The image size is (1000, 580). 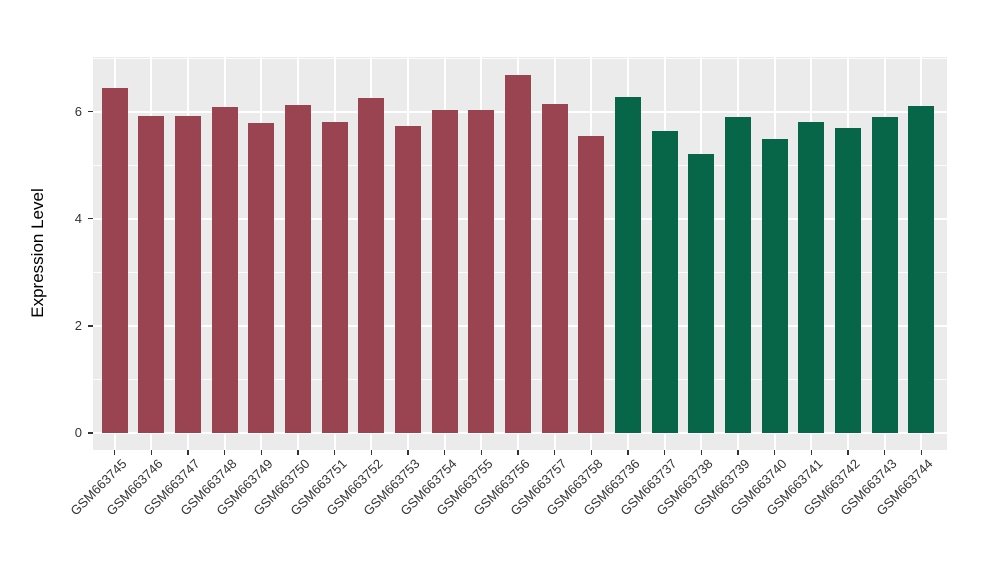 What do you see at coordinates (520, 58) in the screenshot?
I see `minor-gridline` at bounding box center [520, 58].